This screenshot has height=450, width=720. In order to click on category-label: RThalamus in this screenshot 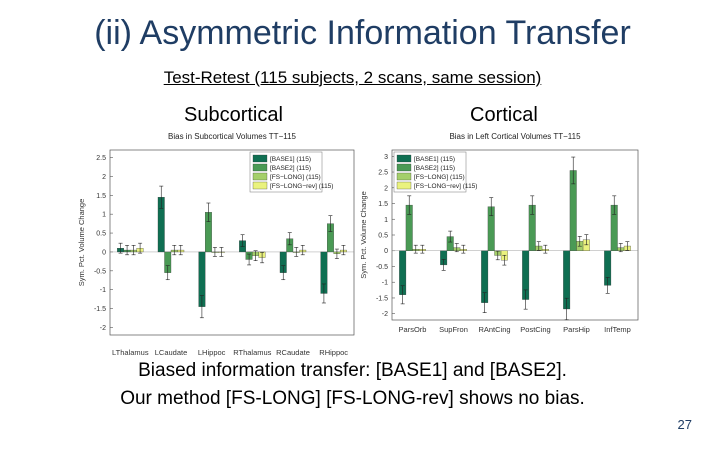, I will do `click(252, 352)`.